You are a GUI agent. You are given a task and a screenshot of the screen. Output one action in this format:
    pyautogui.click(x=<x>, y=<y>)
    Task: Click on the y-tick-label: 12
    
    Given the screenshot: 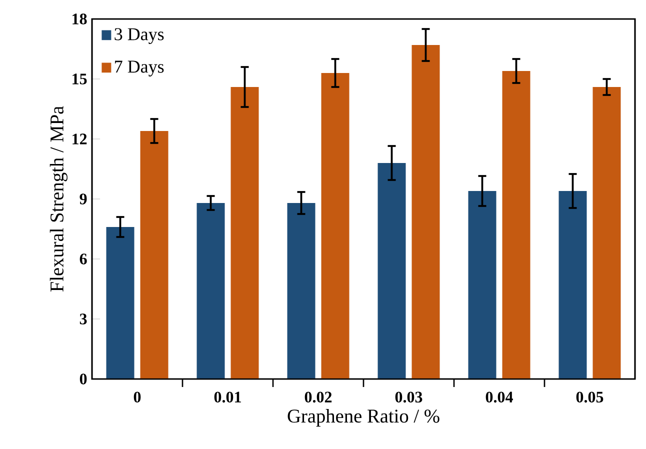 What is the action you would take?
    pyautogui.click(x=79, y=139)
    